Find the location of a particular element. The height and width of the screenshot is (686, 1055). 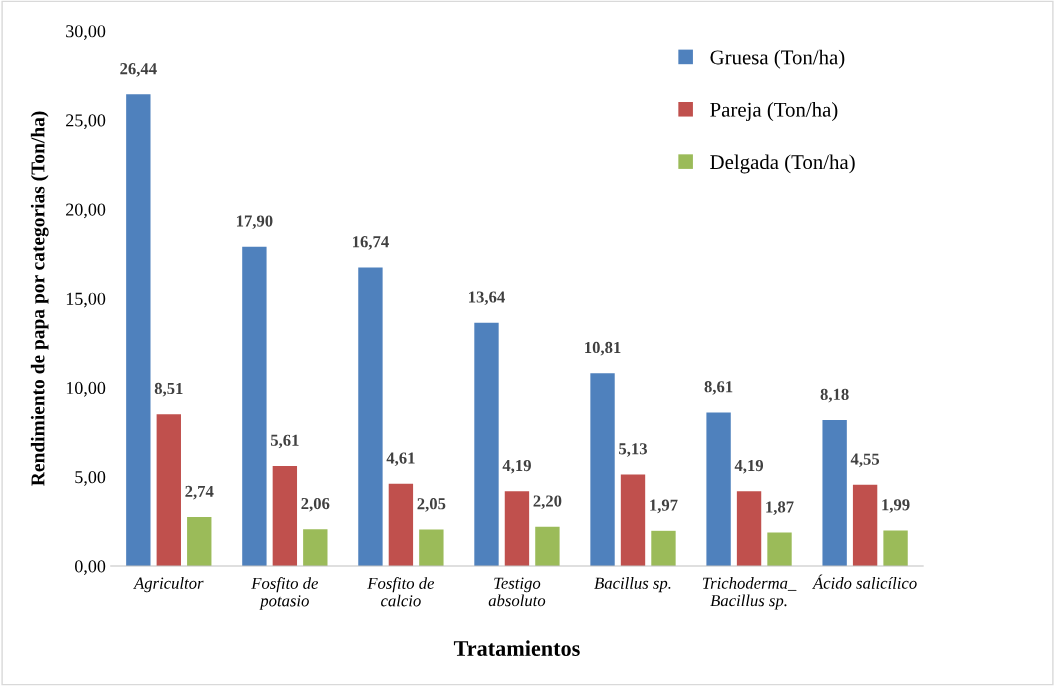

data-label: 1,87 is located at coordinates (780, 508).